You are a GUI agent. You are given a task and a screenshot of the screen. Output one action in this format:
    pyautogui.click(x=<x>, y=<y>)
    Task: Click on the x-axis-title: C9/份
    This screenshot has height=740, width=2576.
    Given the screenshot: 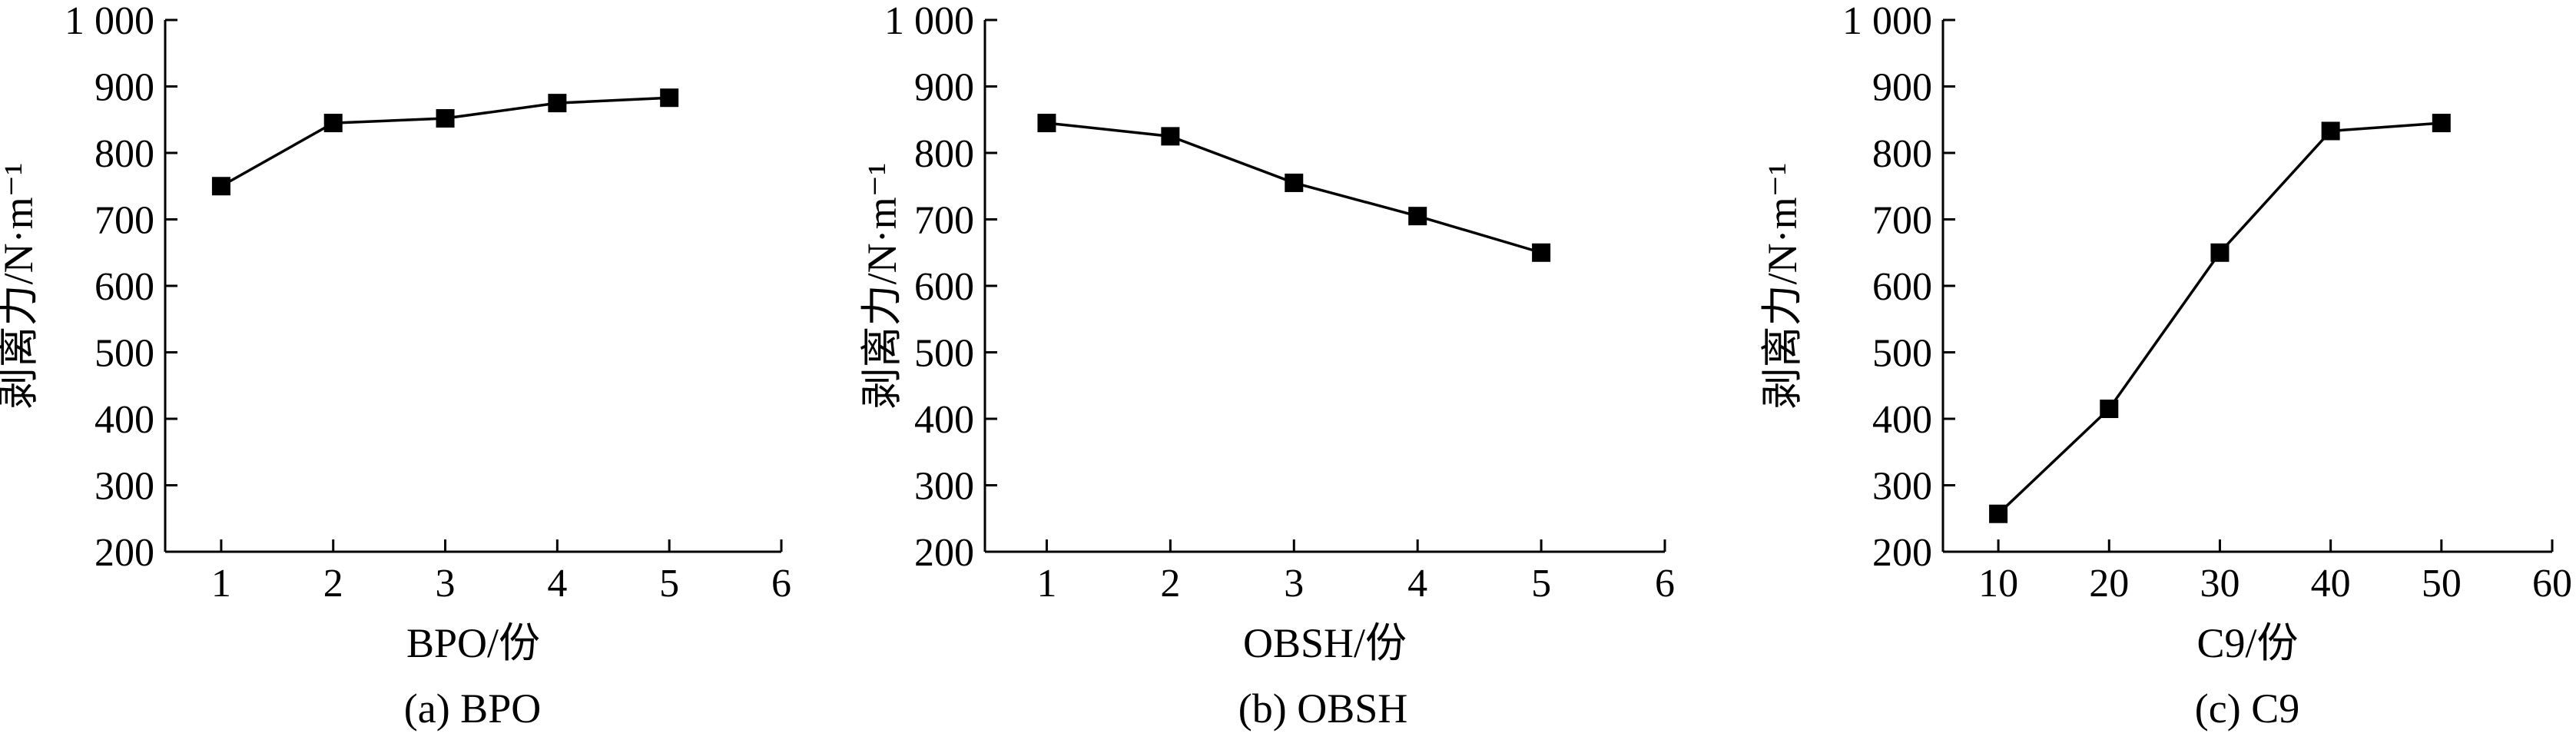 What is the action you would take?
    pyautogui.click(x=2247, y=643)
    